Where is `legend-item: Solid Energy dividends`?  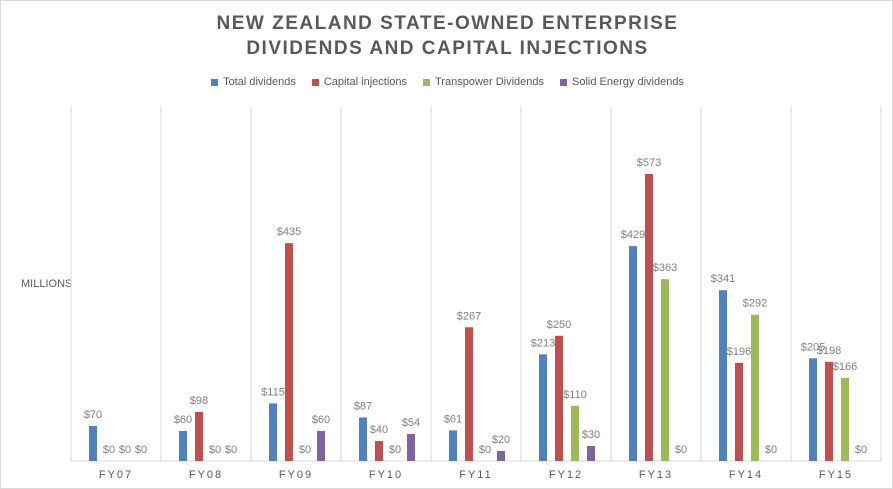 legend-item: Solid Energy dividends is located at coordinates (622, 82).